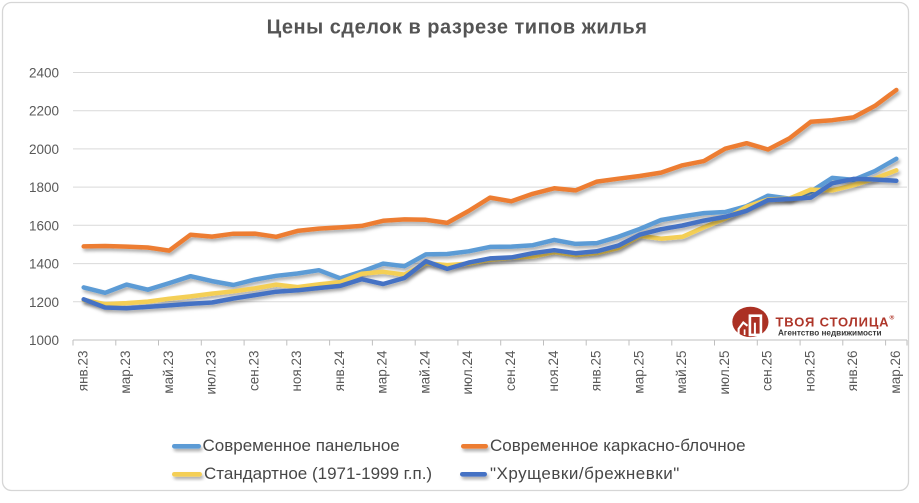 The image size is (919, 503). What do you see at coordinates (44, 340) in the screenshot?
I see `svg-text: 1000` at bounding box center [44, 340].